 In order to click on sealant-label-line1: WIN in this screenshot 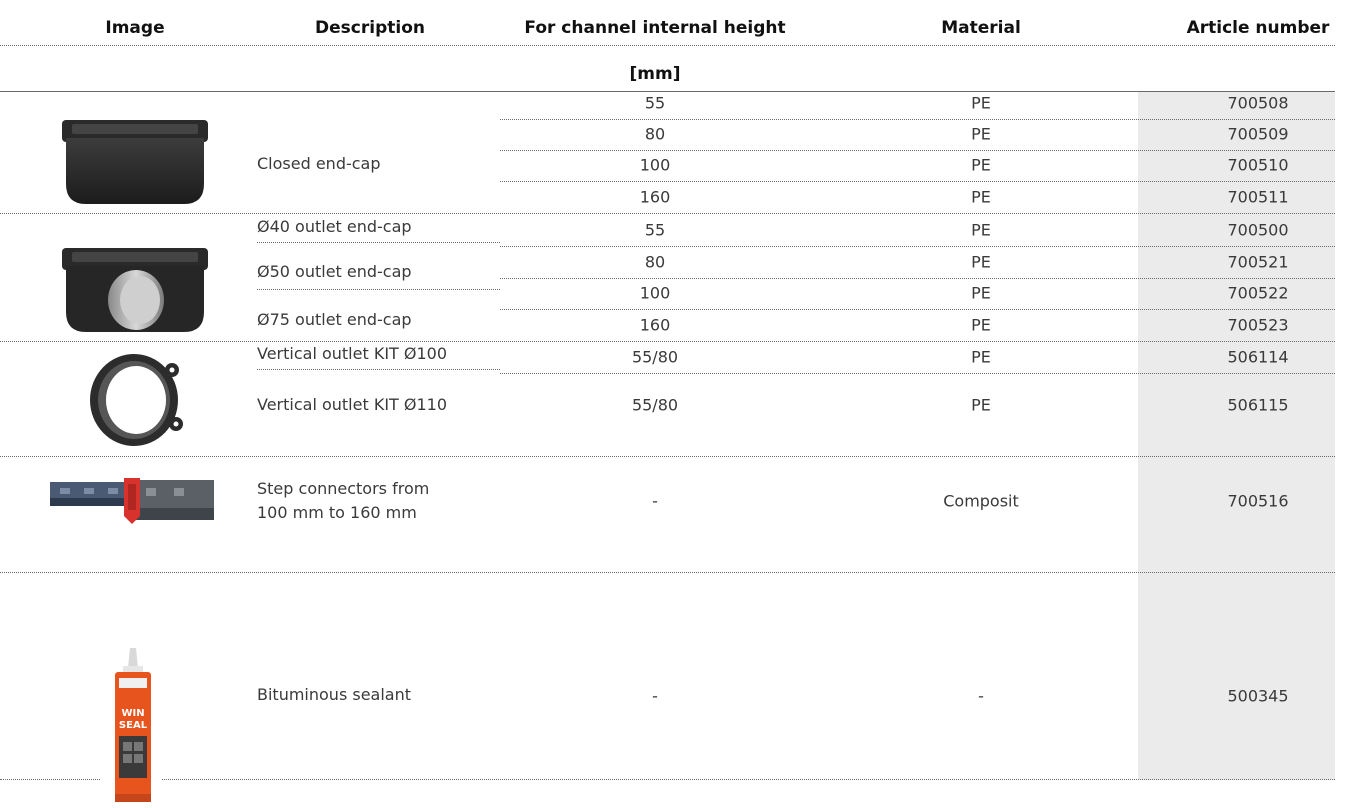, I will do `click(132, 713)`.